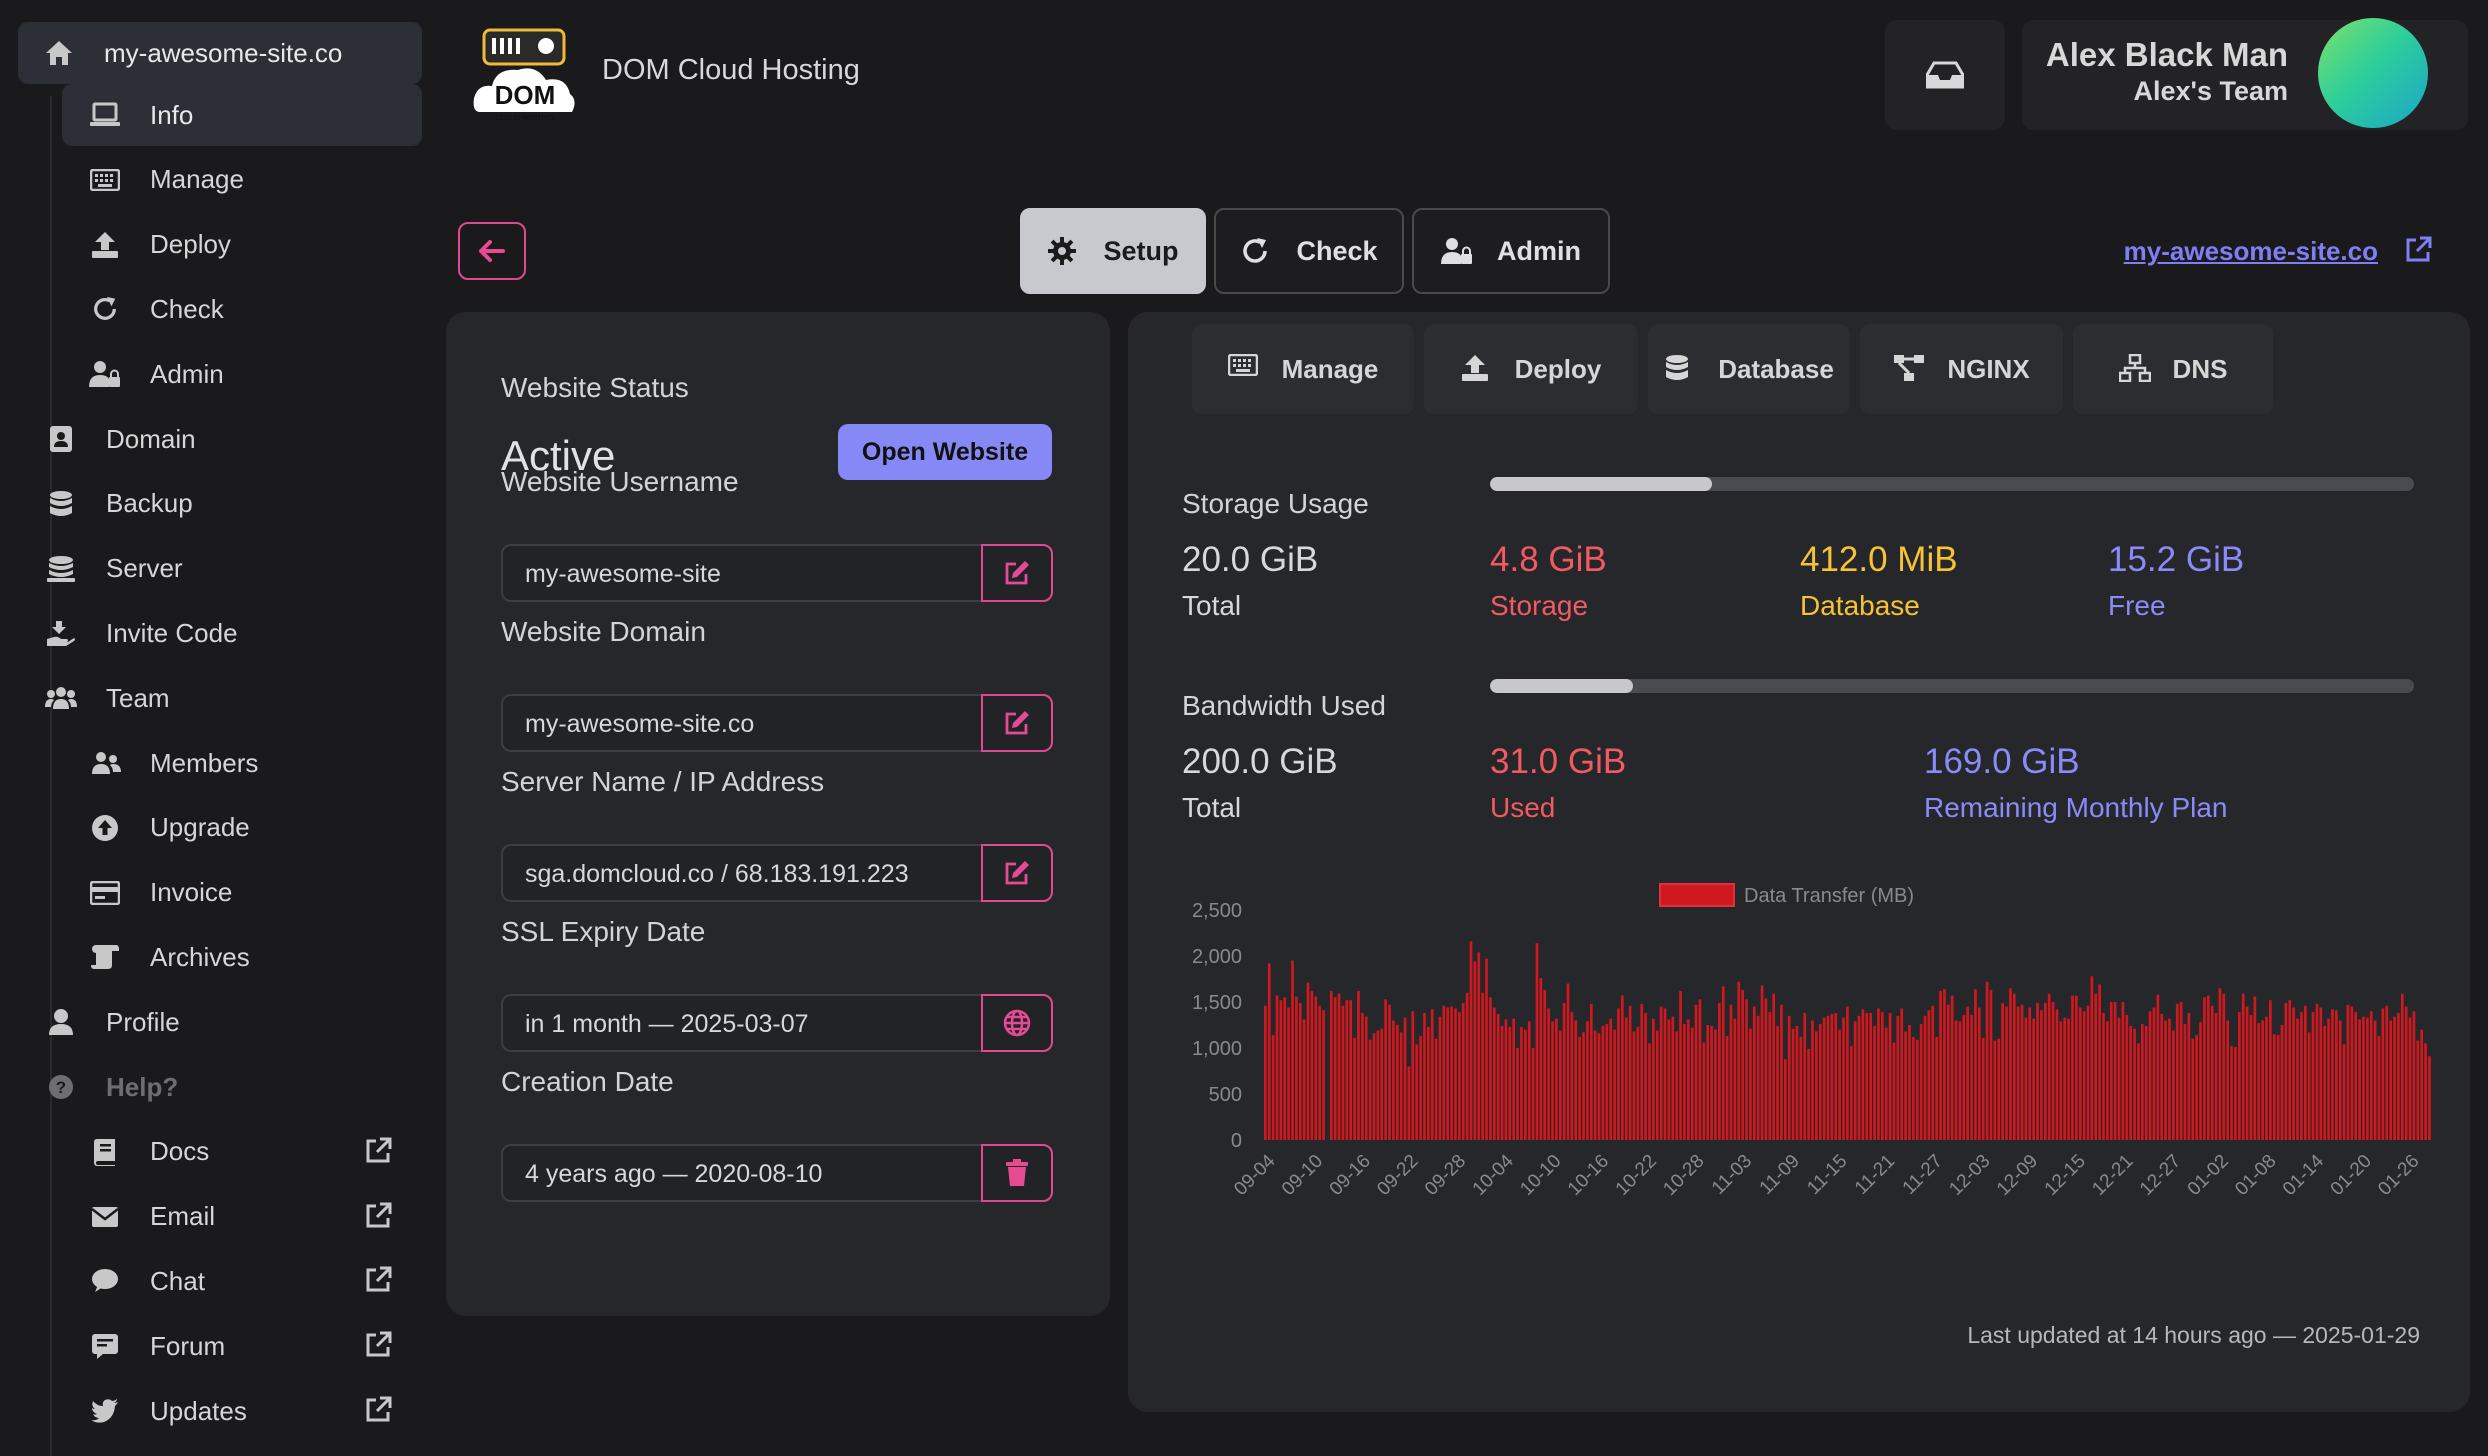 The image size is (2488, 1456). What do you see at coordinates (2373, 73) in the screenshot?
I see `avatar` at bounding box center [2373, 73].